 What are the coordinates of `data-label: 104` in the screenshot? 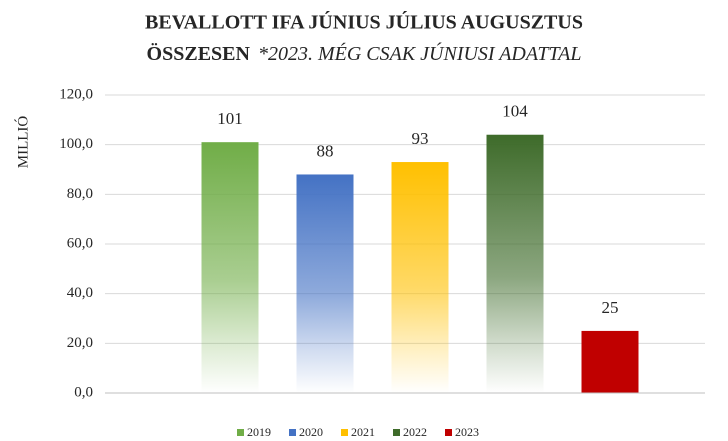 It's located at (515, 111).